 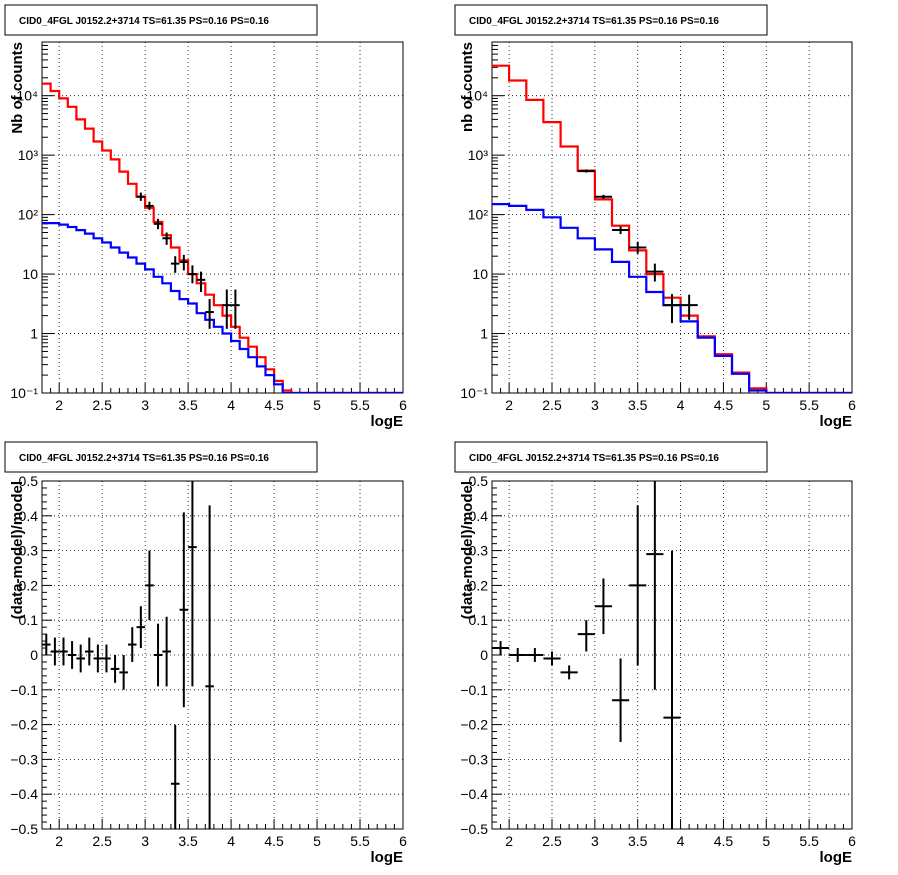 I want to click on model-background-line, so click(x=672, y=298).